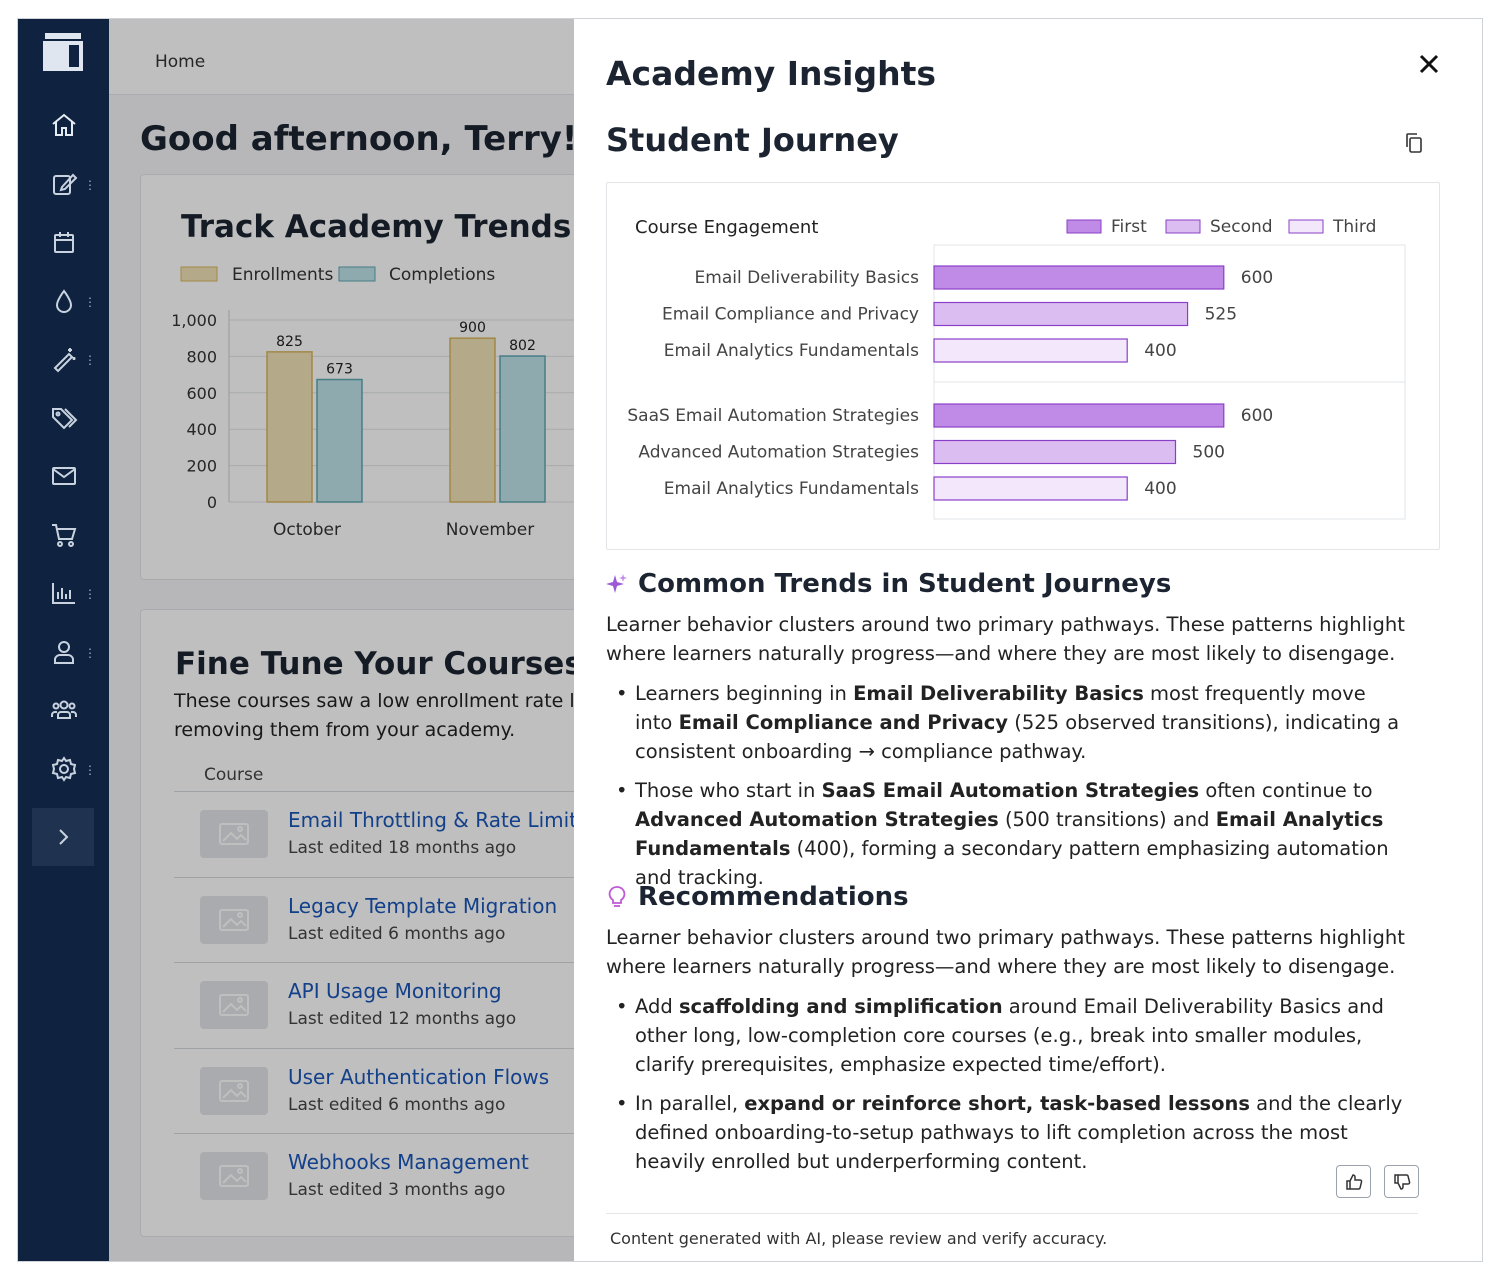  I want to click on thumbs-up-button, so click(1353, 1181).